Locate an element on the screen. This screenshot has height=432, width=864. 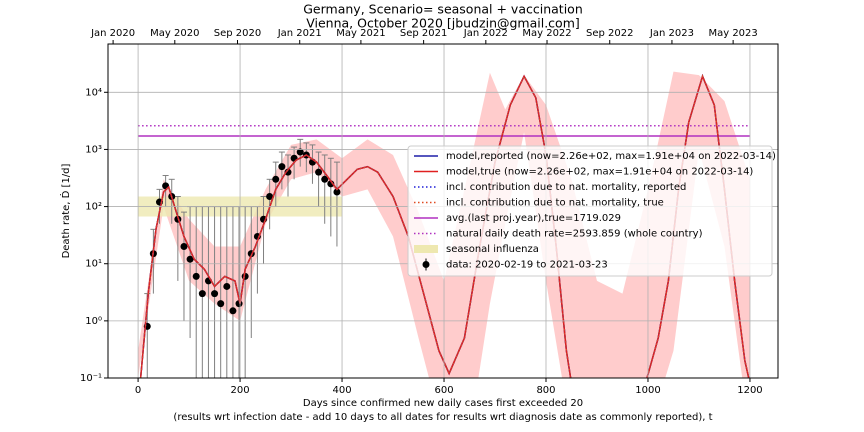
x-tick-label: 1200 is located at coordinates (749, 390).